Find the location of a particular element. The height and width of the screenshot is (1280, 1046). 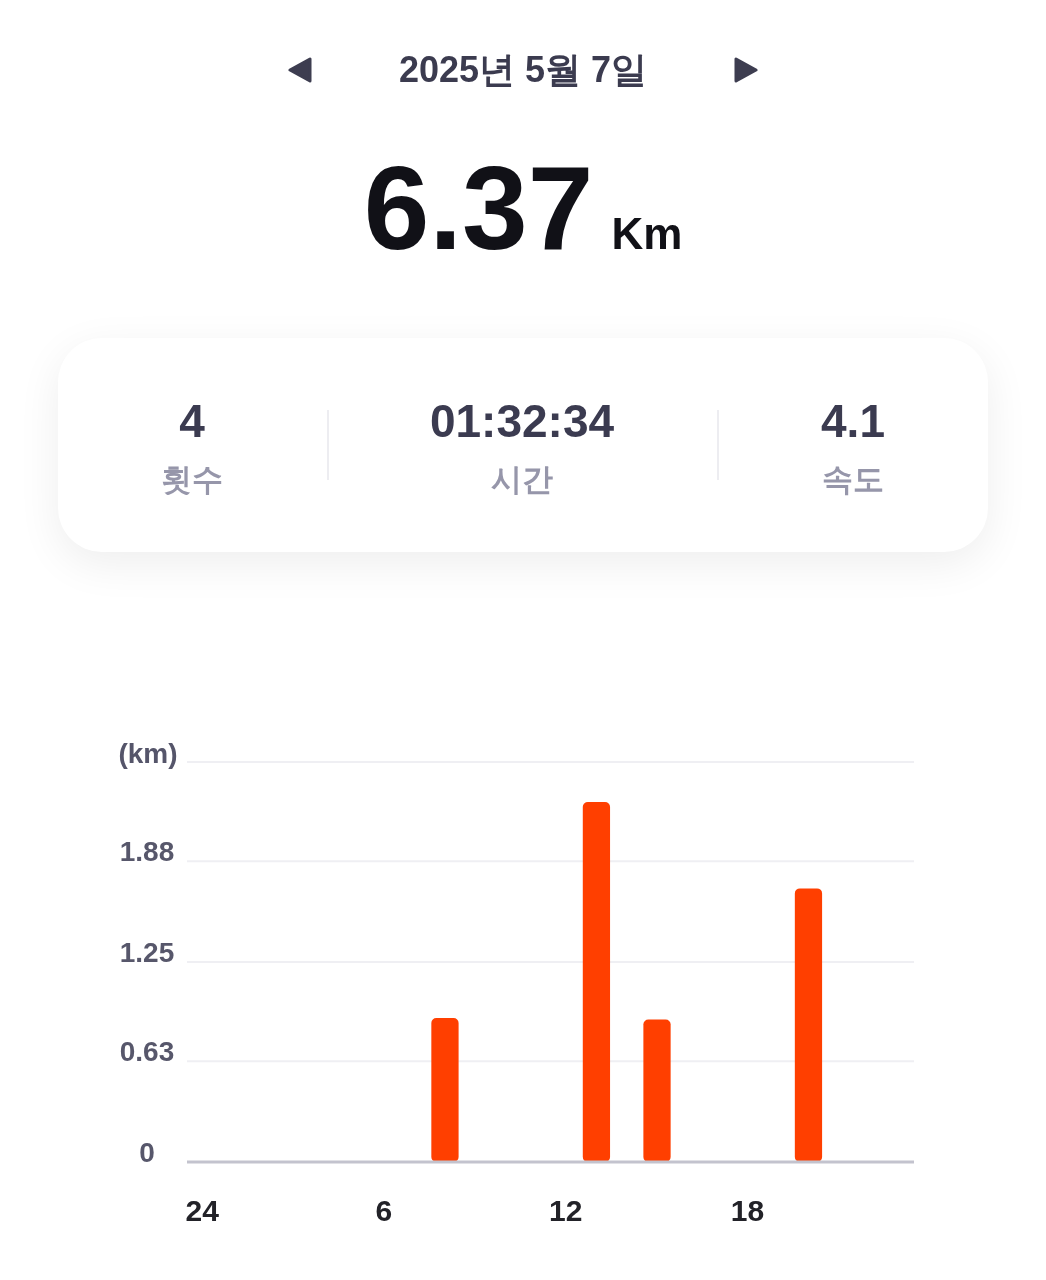

text: 시간 is located at coordinates (522, 479).